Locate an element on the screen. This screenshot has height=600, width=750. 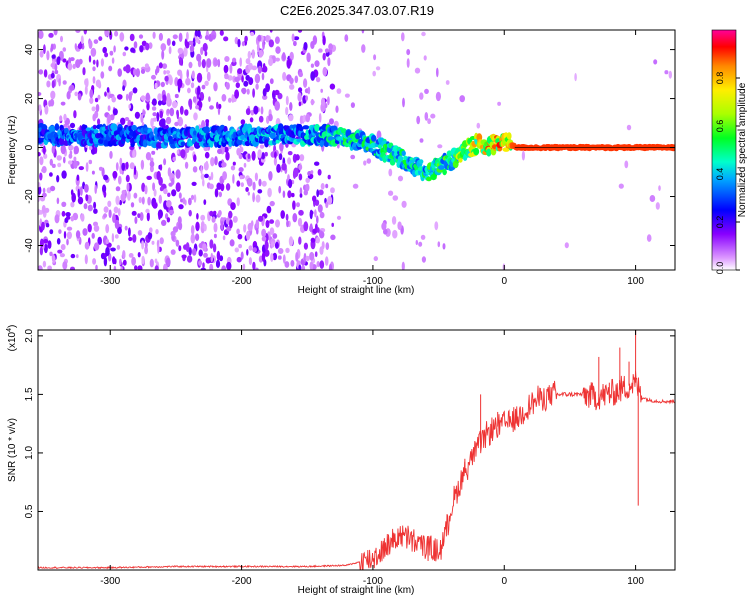
snr-y-label: SNR (10 * v/v) is located at coordinates (12, 450).